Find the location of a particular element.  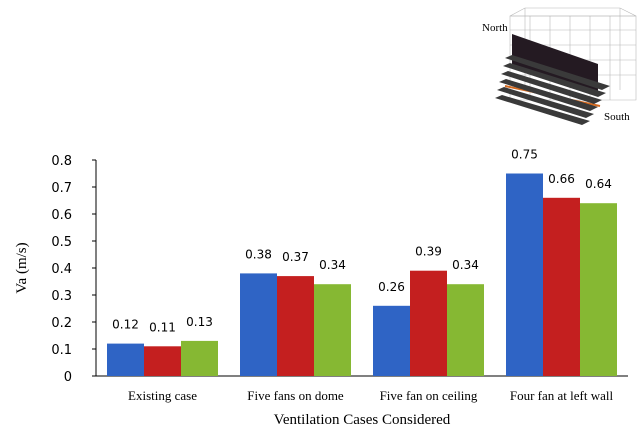

data-label: 0.75 is located at coordinates (524, 155).